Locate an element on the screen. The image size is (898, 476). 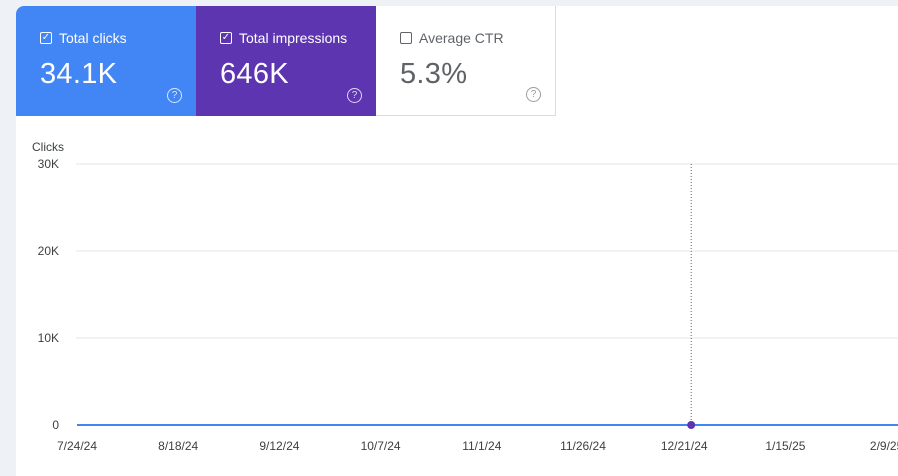
total-impressions-tab: ✓ Total impressions 646K ? is located at coordinates (286, 61).